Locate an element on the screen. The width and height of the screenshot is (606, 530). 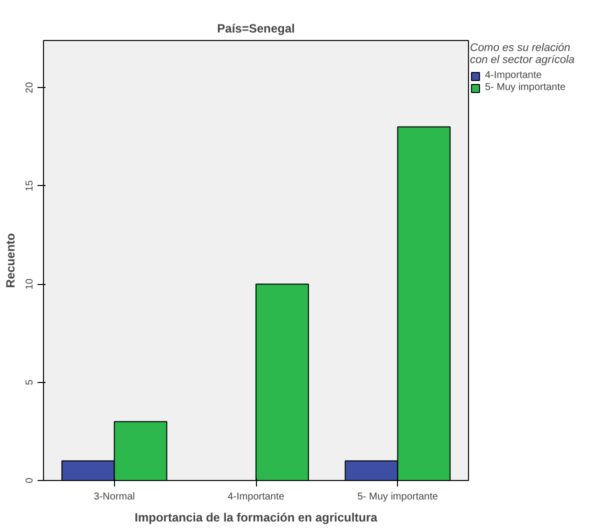
y-tick-label: 15 is located at coordinates (30, 186).